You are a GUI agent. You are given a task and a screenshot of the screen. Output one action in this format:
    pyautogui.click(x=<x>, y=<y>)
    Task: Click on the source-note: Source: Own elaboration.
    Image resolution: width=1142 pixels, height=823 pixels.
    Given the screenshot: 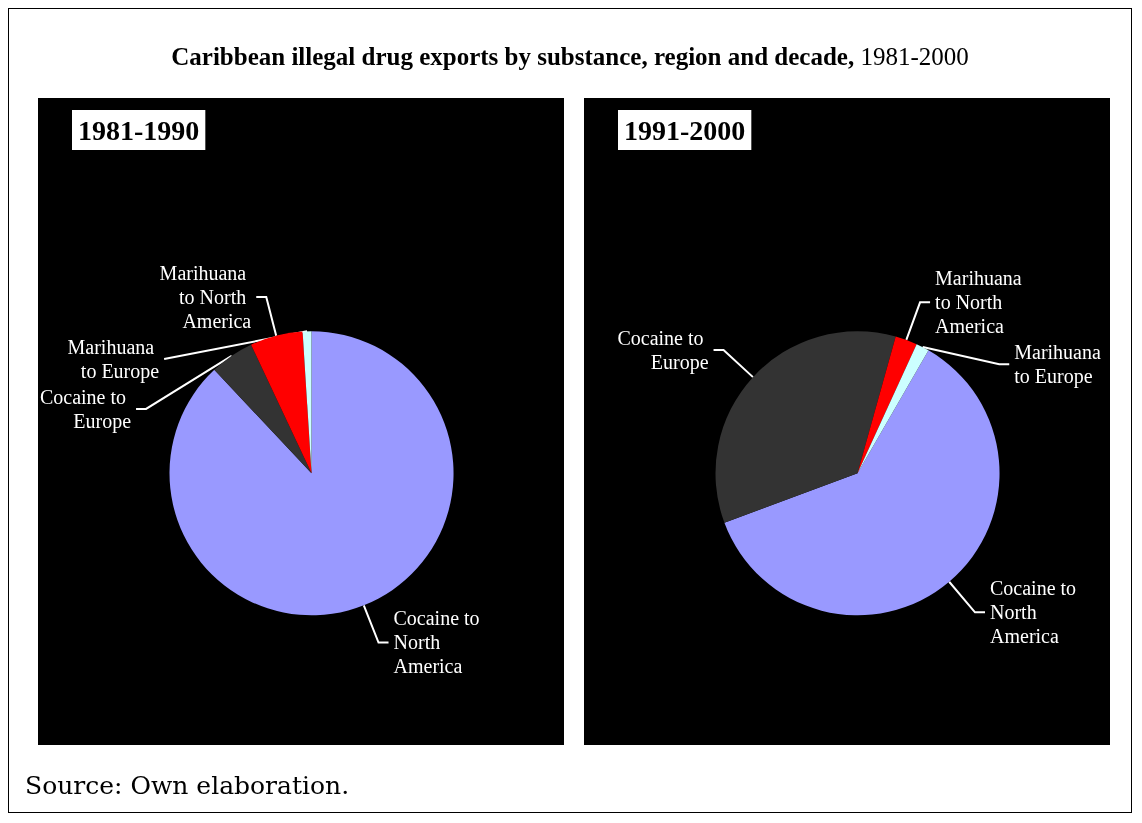 What is the action you would take?
    pyautogui.click(x=187, y=785)
    